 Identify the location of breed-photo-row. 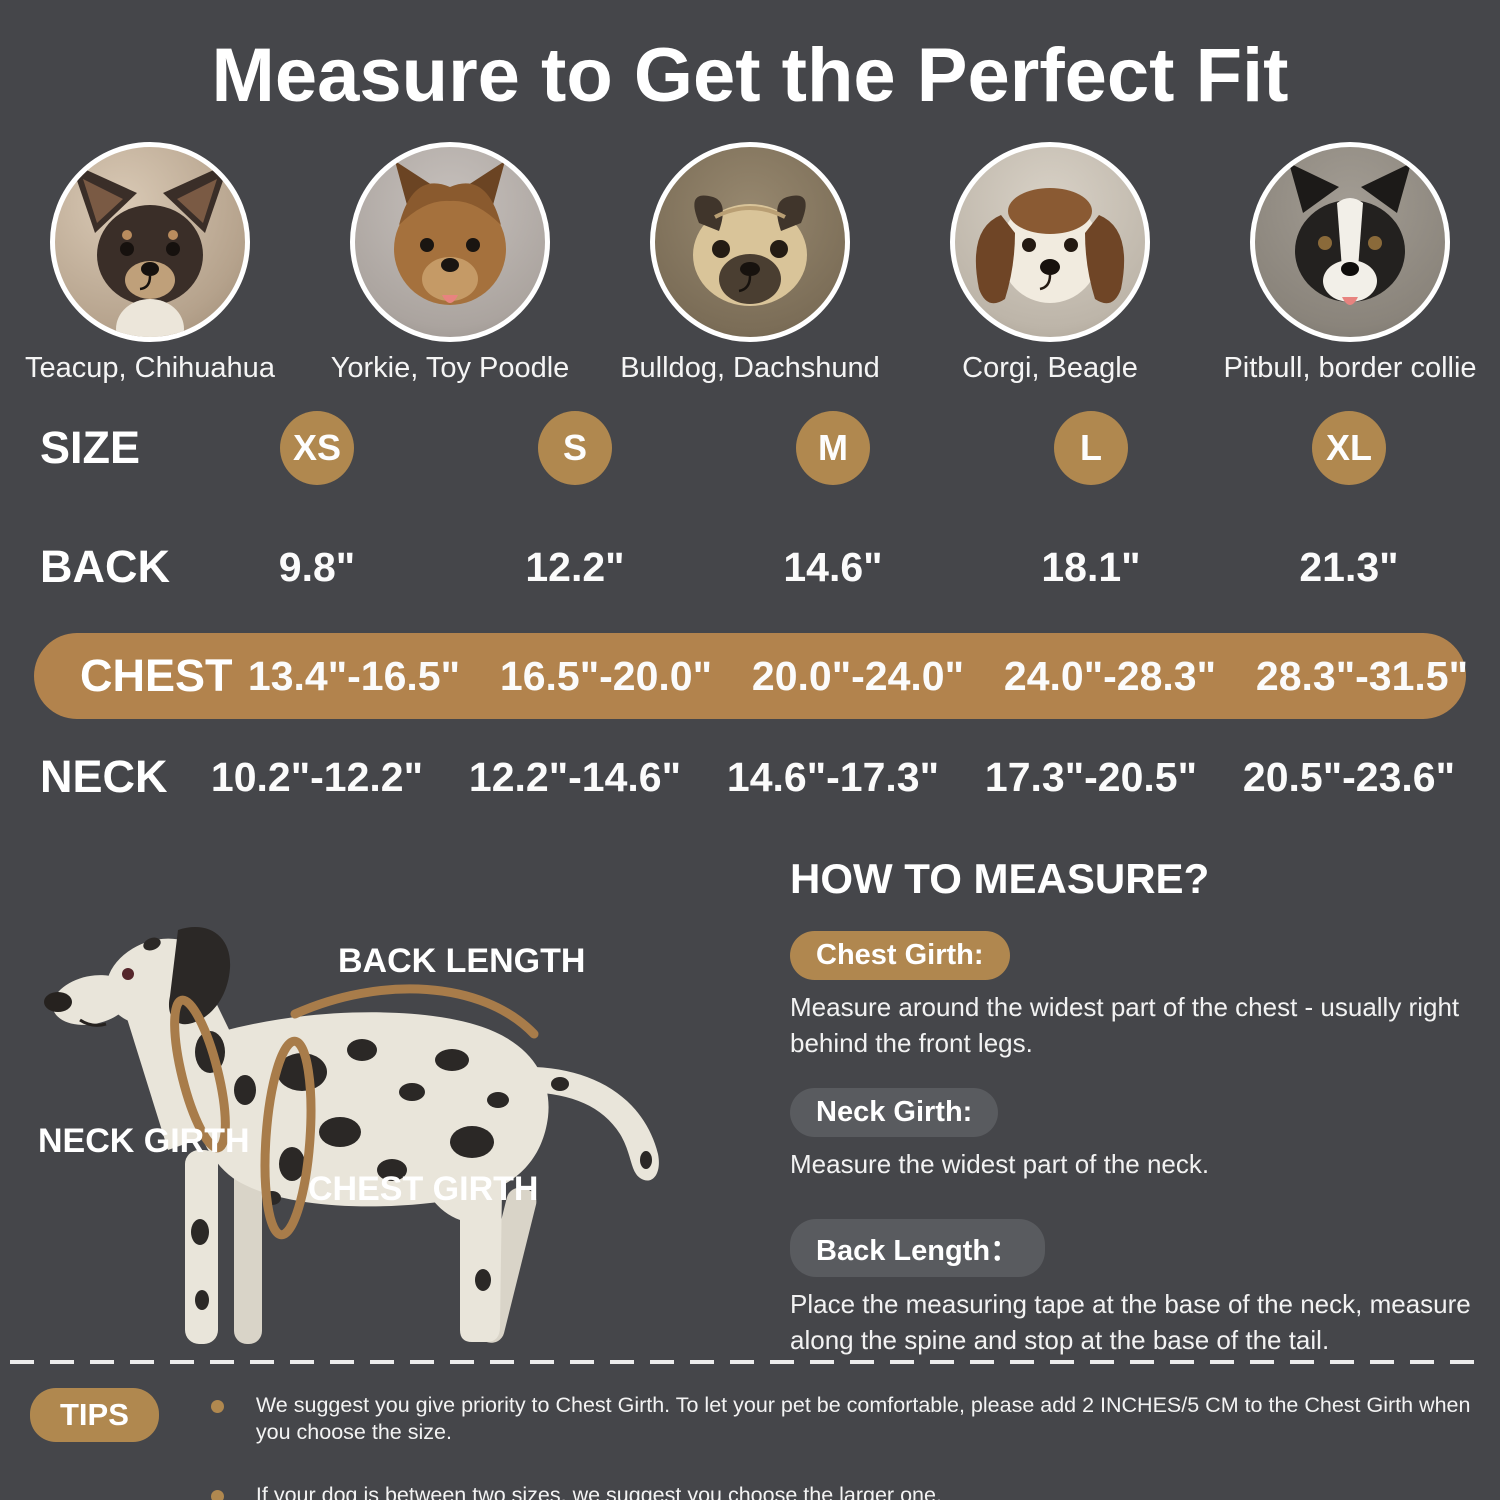
(750, 242).